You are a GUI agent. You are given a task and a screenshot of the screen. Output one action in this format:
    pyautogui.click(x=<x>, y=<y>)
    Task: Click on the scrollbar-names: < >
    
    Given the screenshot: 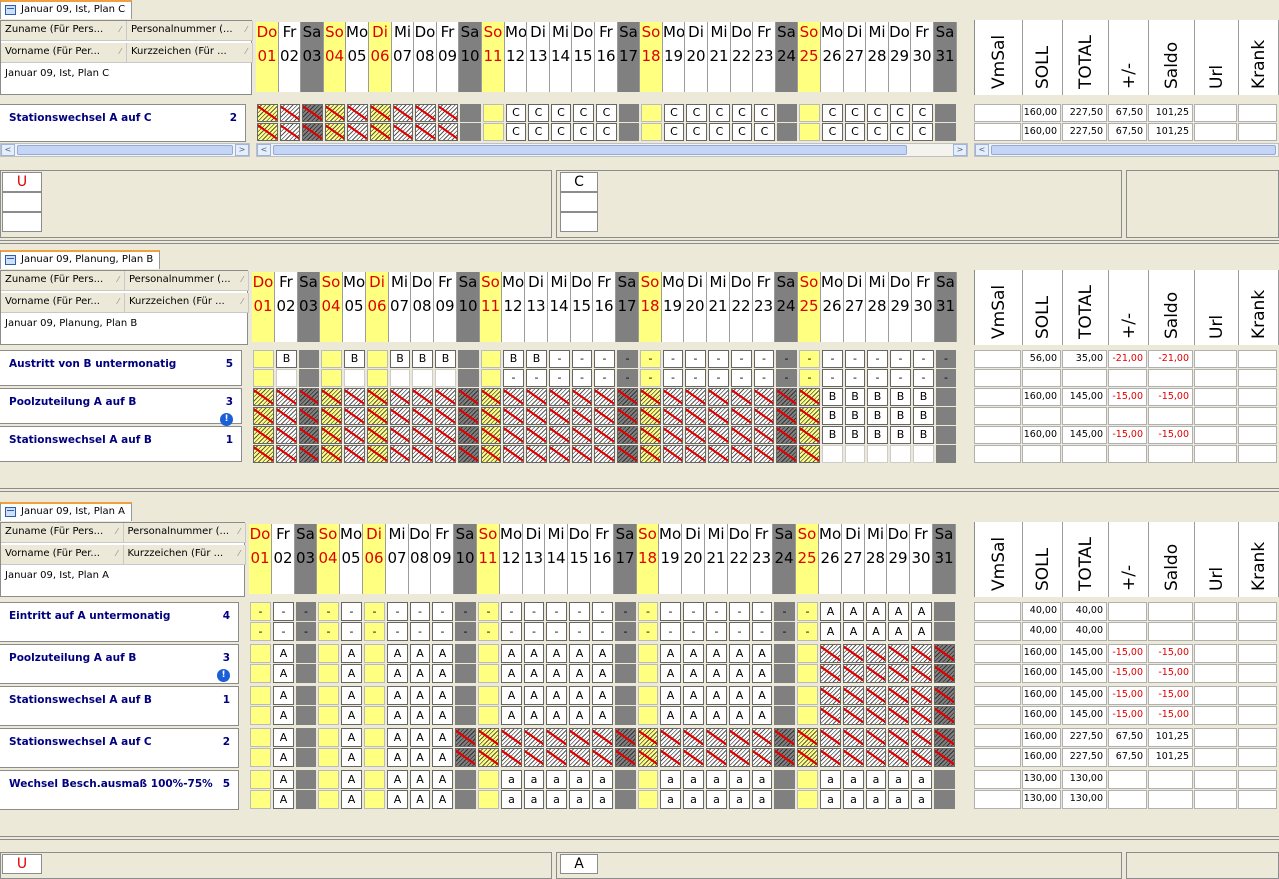 What is the action you would take?
    pyautogui.click(x=125, y=150)
    